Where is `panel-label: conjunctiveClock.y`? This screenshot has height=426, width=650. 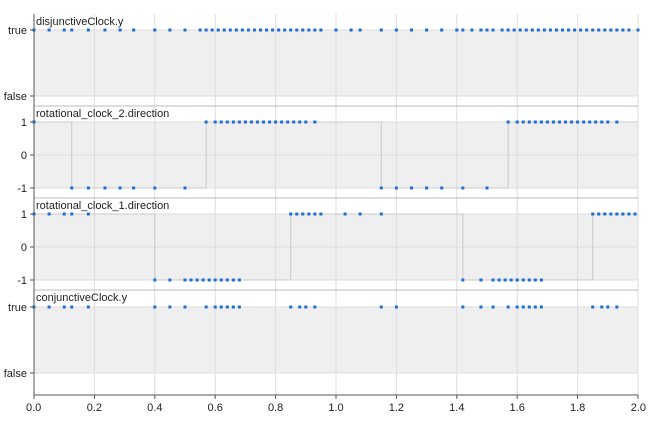 panel-label: conjunctiveClock.y is located at coordinates (82, 298).